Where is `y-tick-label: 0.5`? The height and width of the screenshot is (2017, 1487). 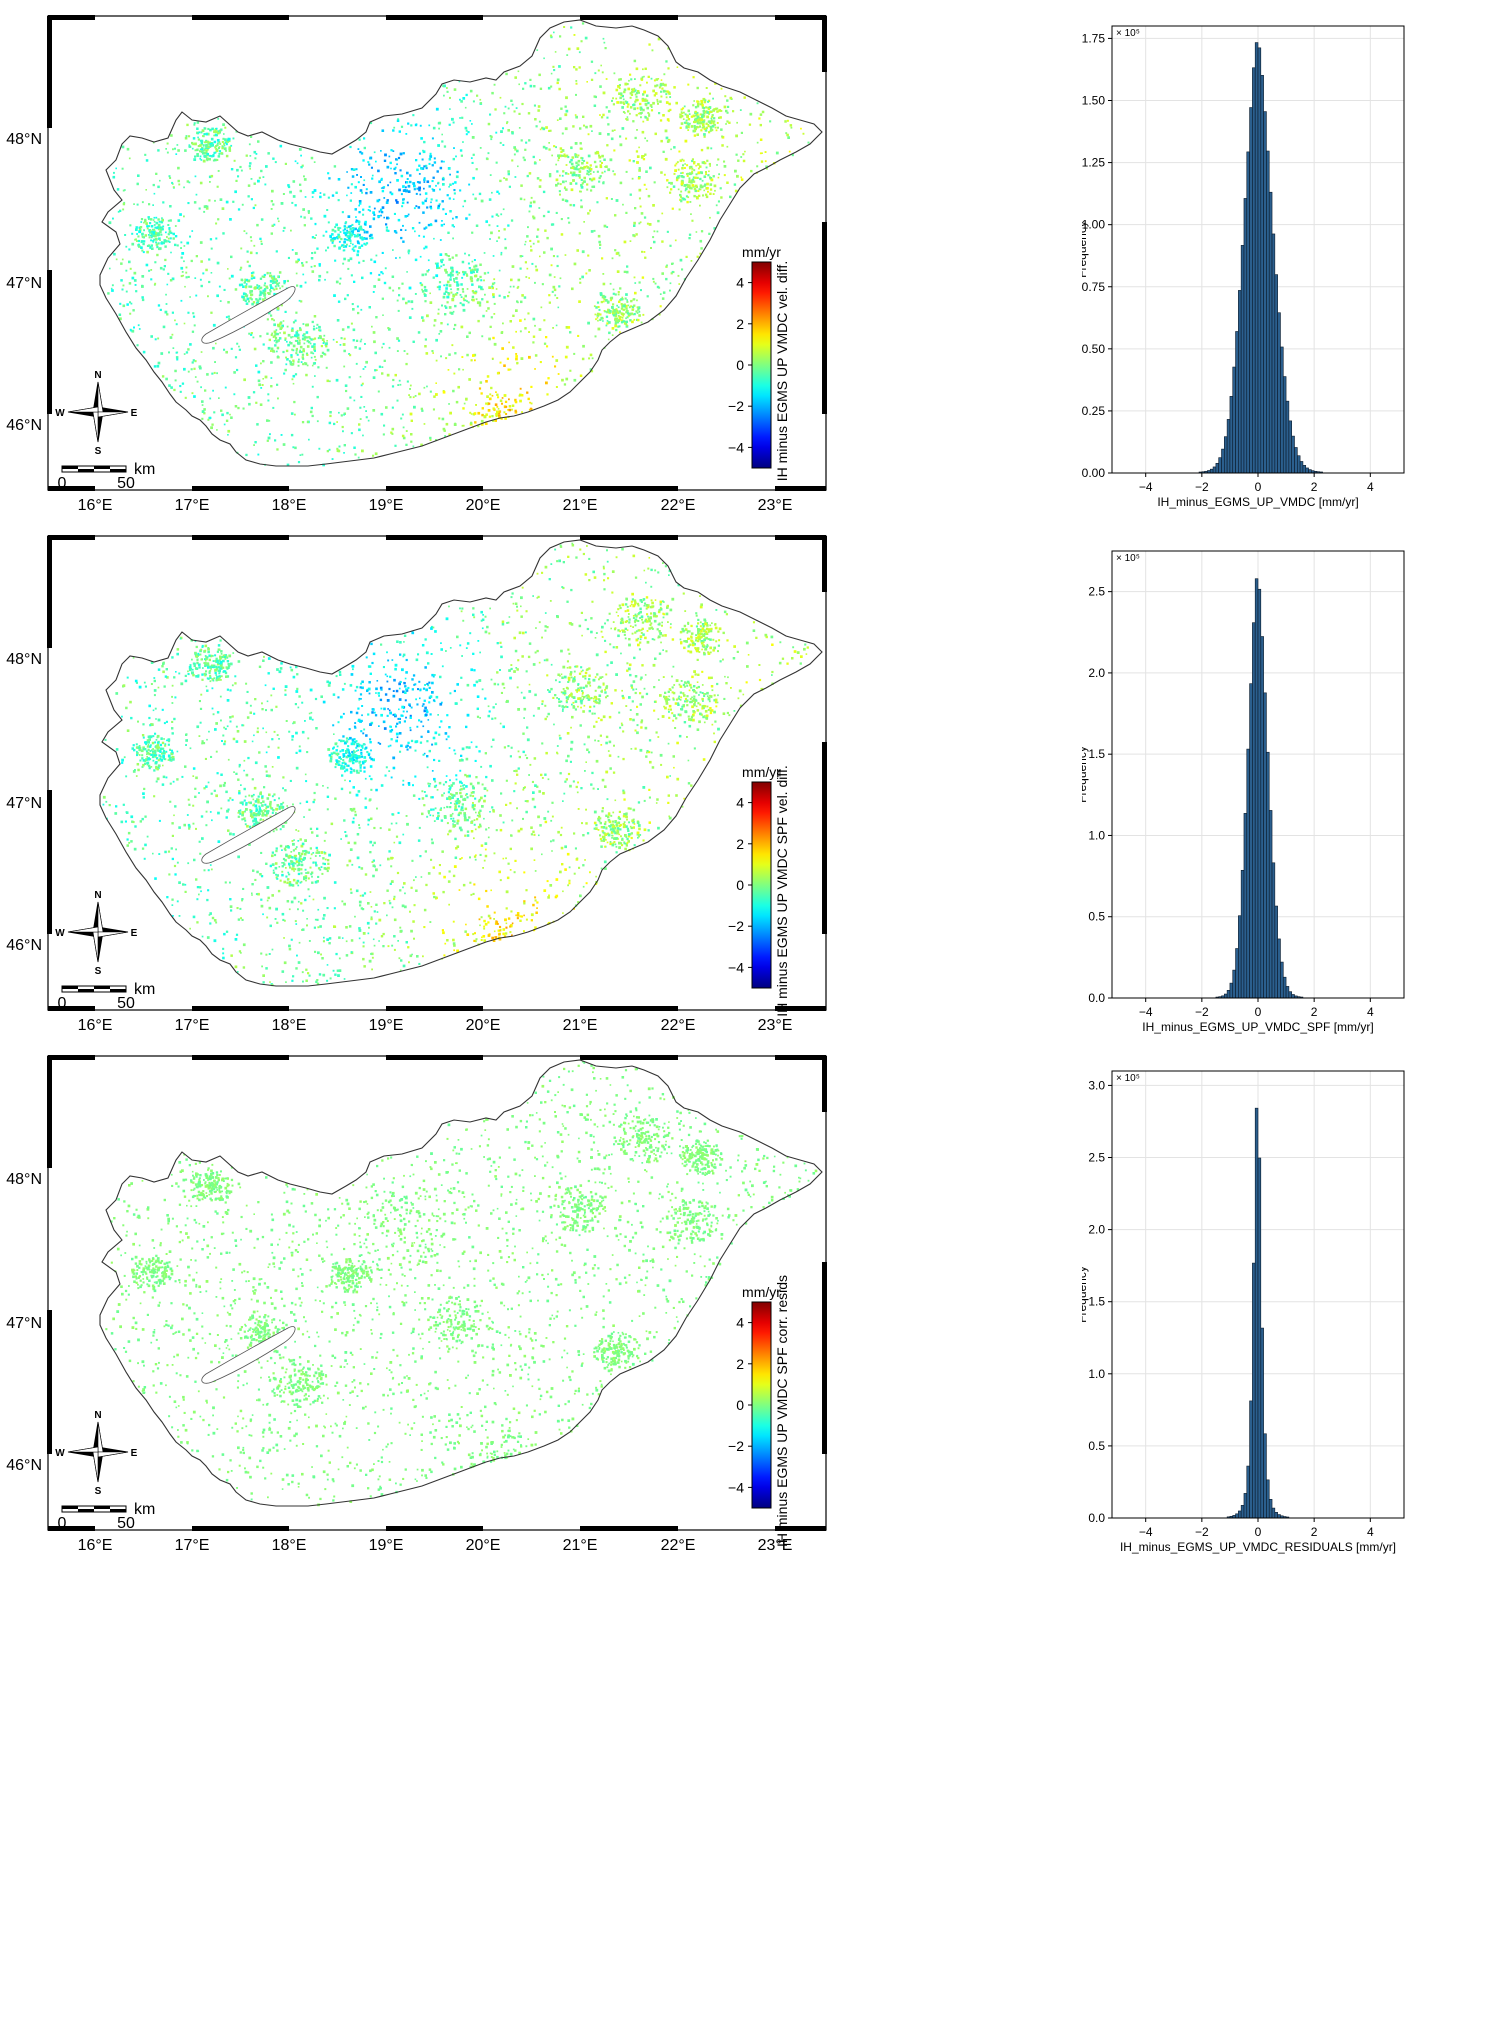
y-tick-label: 0.5 is located at coordinates (1096, 917).